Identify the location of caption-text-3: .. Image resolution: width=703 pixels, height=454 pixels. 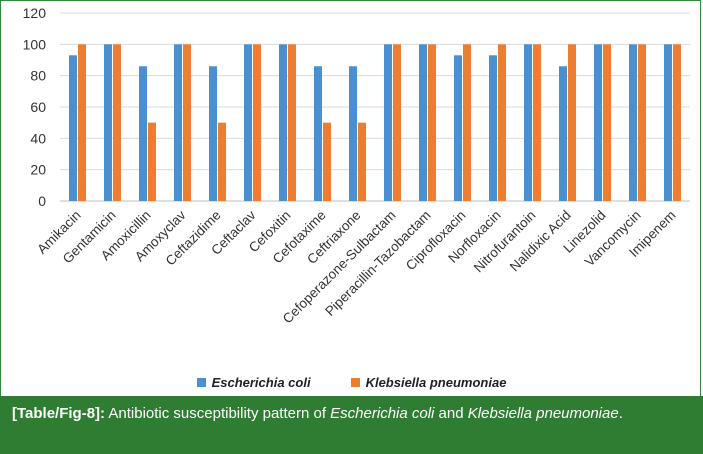
(620, 413).